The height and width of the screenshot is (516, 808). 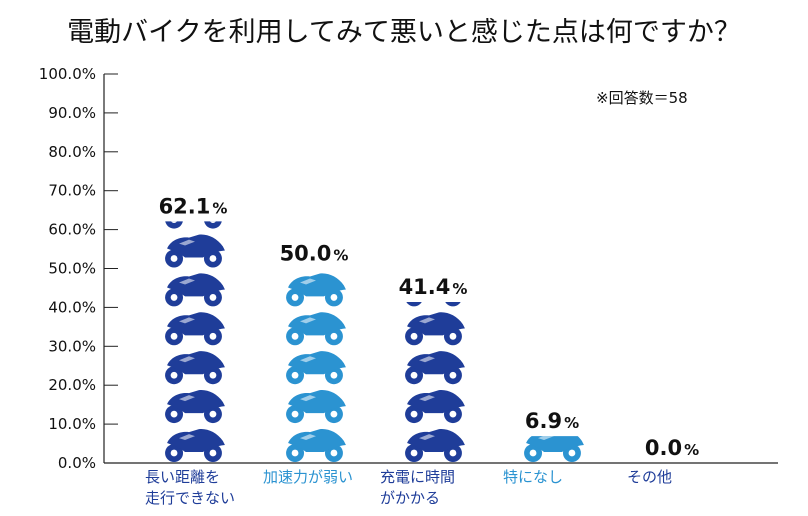 I want to click on respondent-count-note: ※回答数＝58, so click(x=642, y=98).